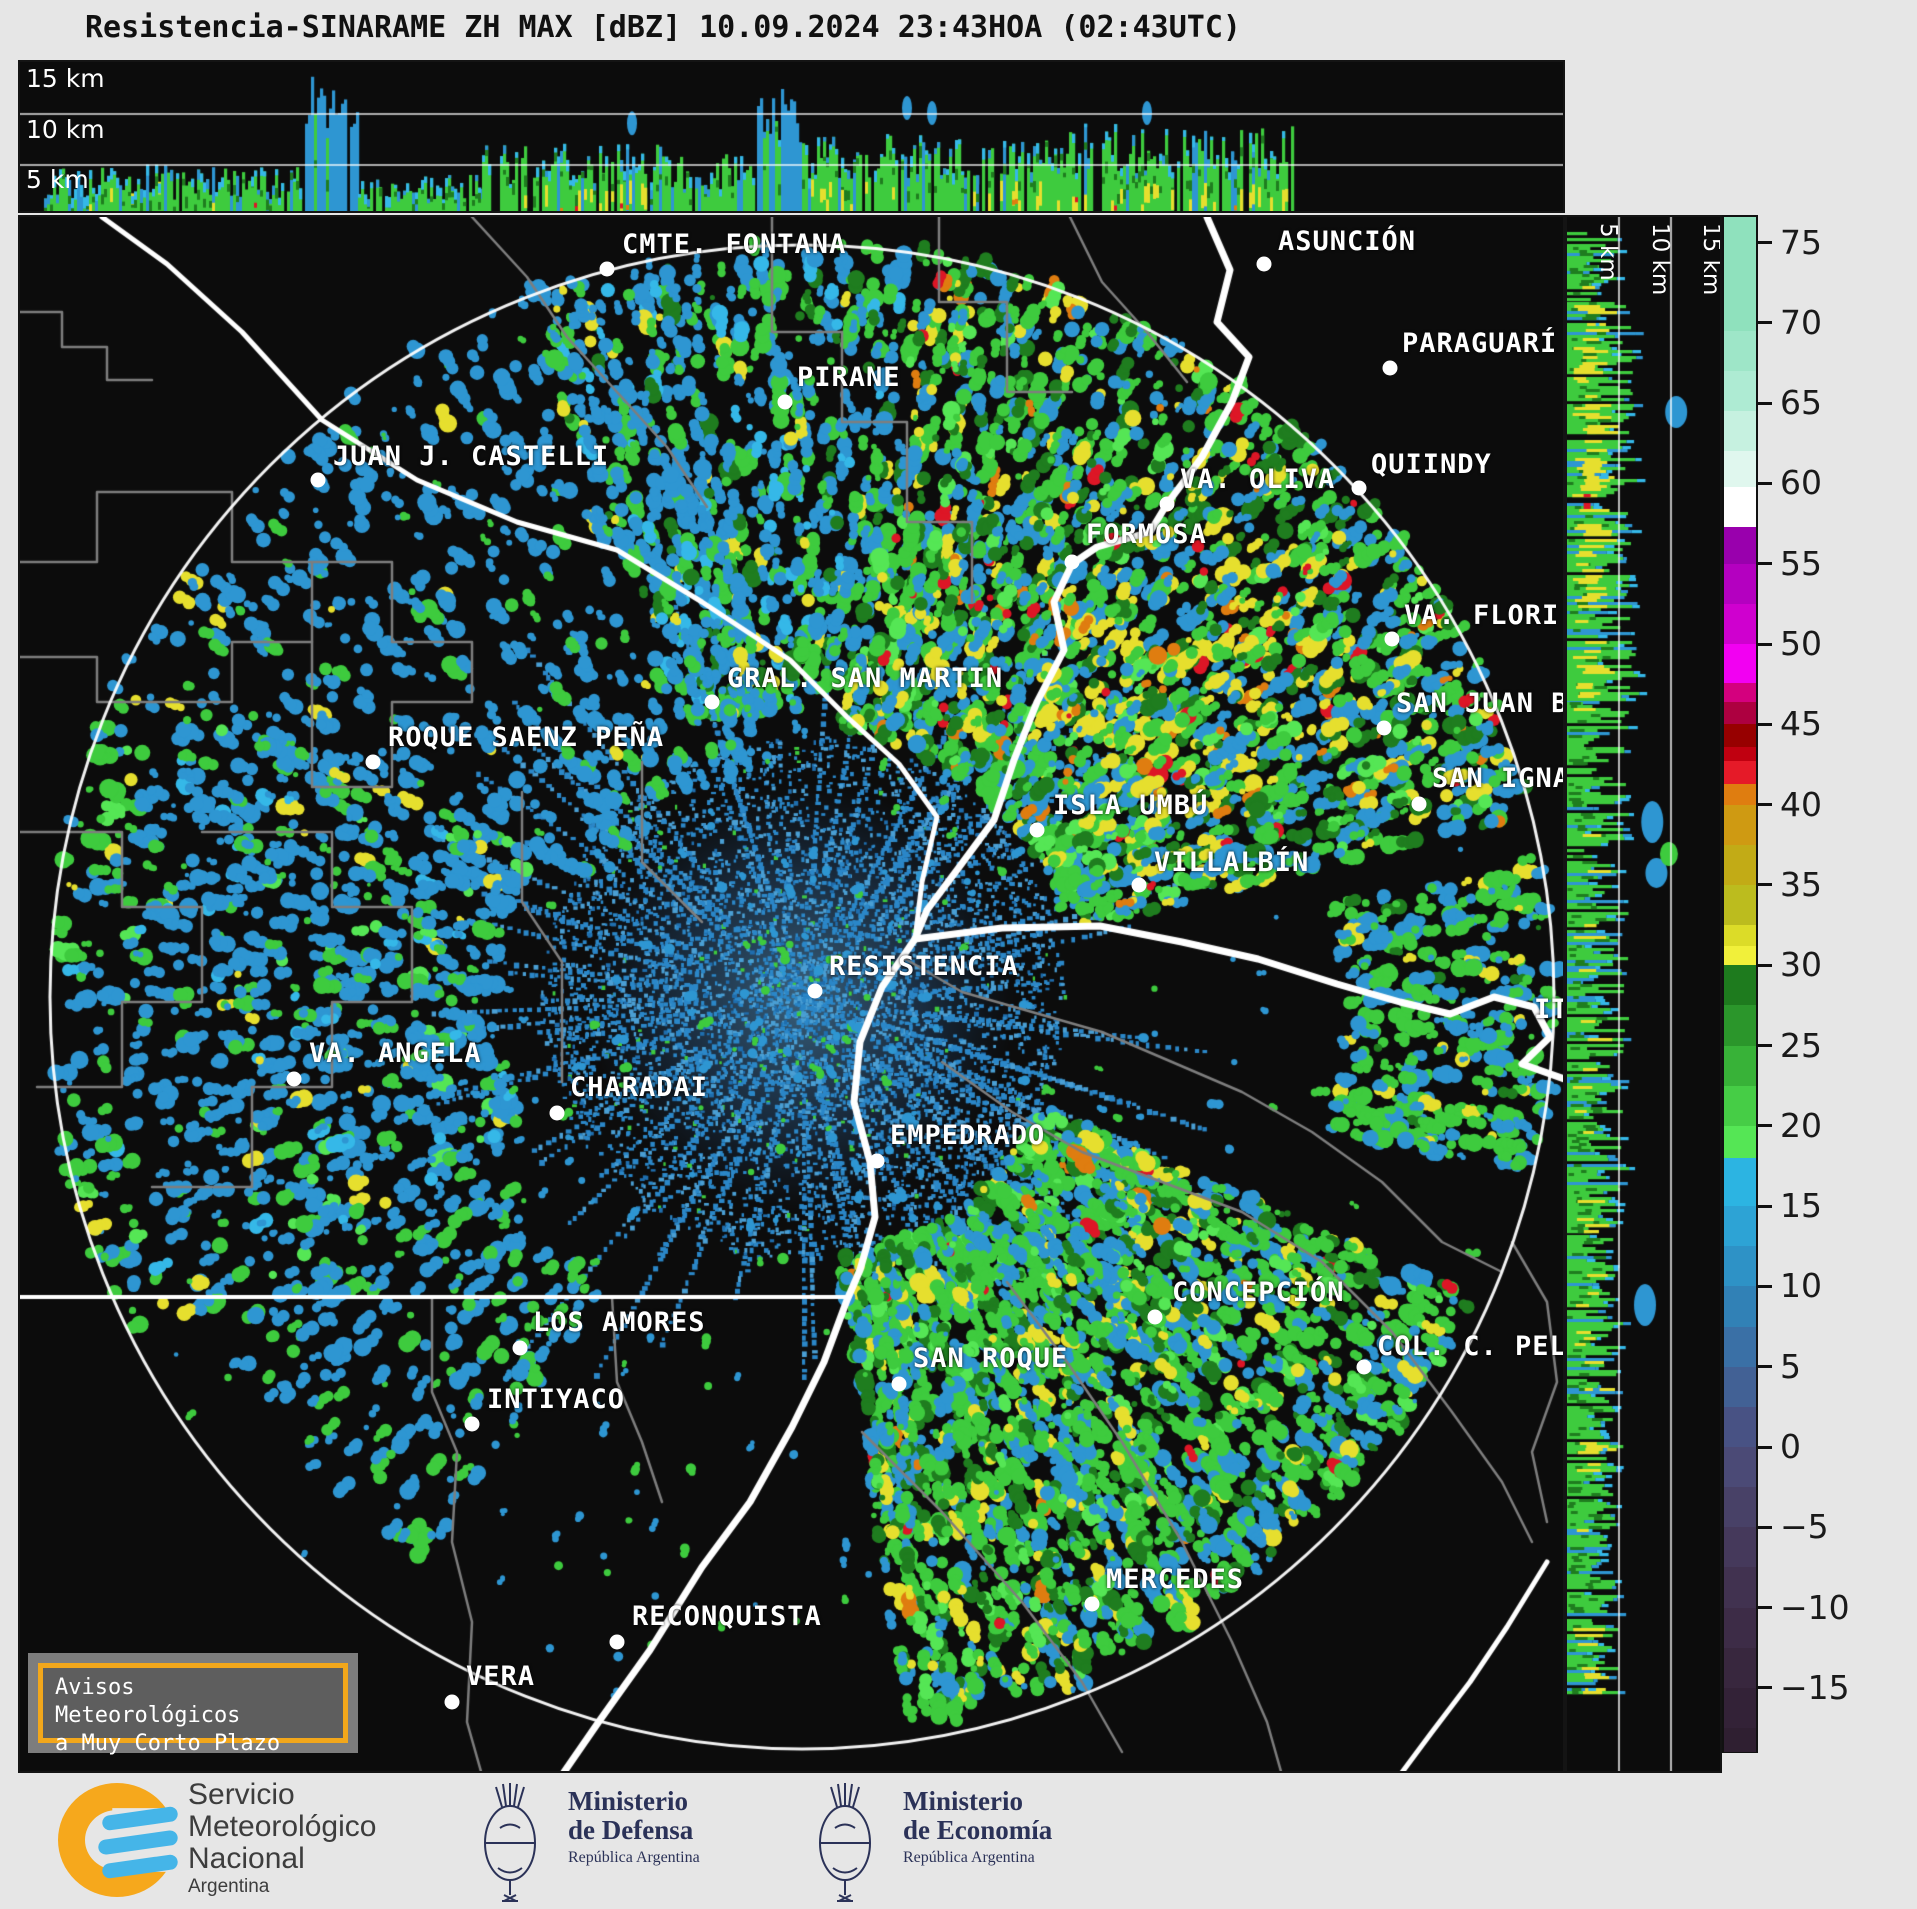 The width and height of the screenshot is (1917, 1909). I want to click on city-label: CHARADAI, so click(639, 1087).